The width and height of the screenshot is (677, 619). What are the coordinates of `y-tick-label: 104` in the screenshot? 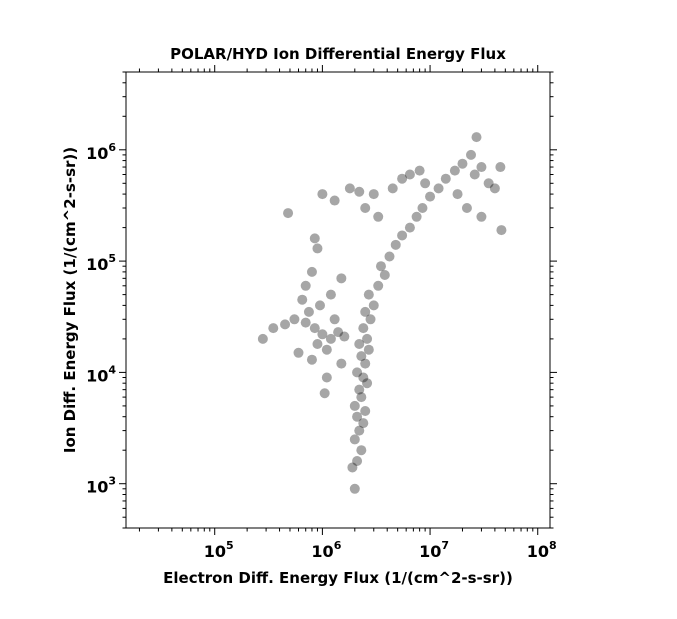 It's located at (101, 374).